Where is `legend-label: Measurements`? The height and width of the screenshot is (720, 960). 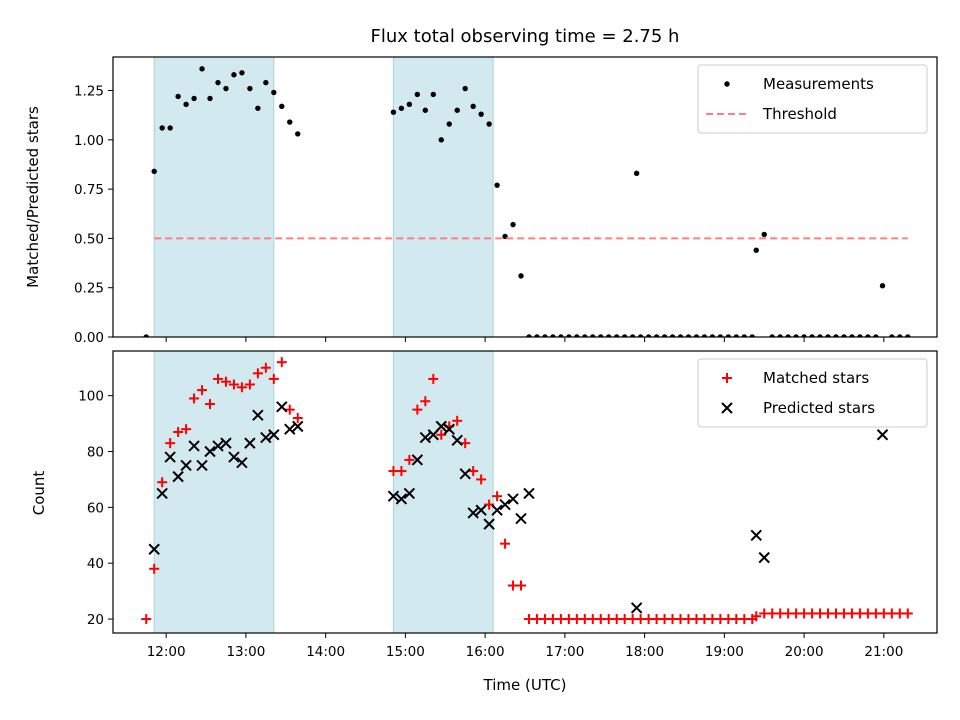 legend-label: Measurements is located at coordinates (818, 84).